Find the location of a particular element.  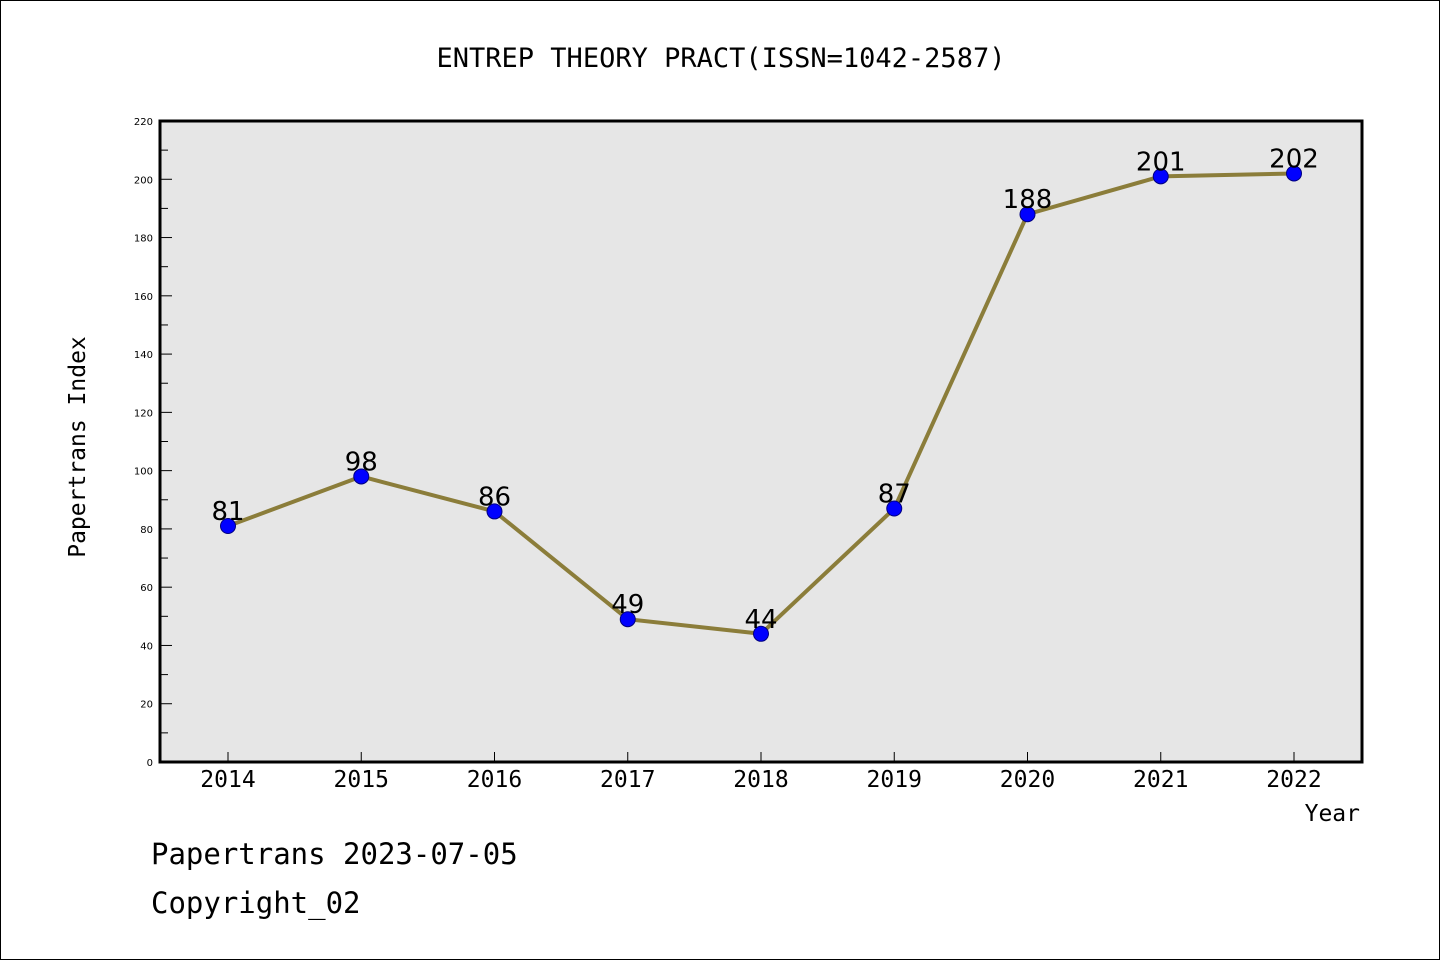

y-tick-label: 0 is located at coordinates (150, 763).